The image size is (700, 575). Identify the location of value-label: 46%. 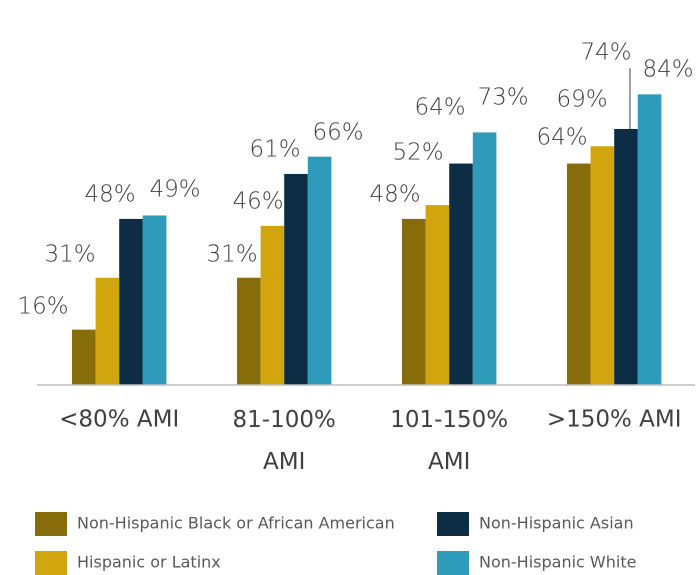
(257, 202).